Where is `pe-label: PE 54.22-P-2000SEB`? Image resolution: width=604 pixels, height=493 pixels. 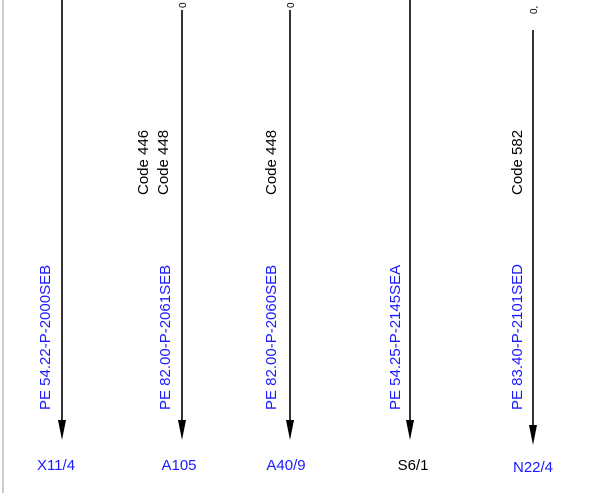 pe-label: PE 54.22-P-2000SEB is located at coordinates (45, 337).